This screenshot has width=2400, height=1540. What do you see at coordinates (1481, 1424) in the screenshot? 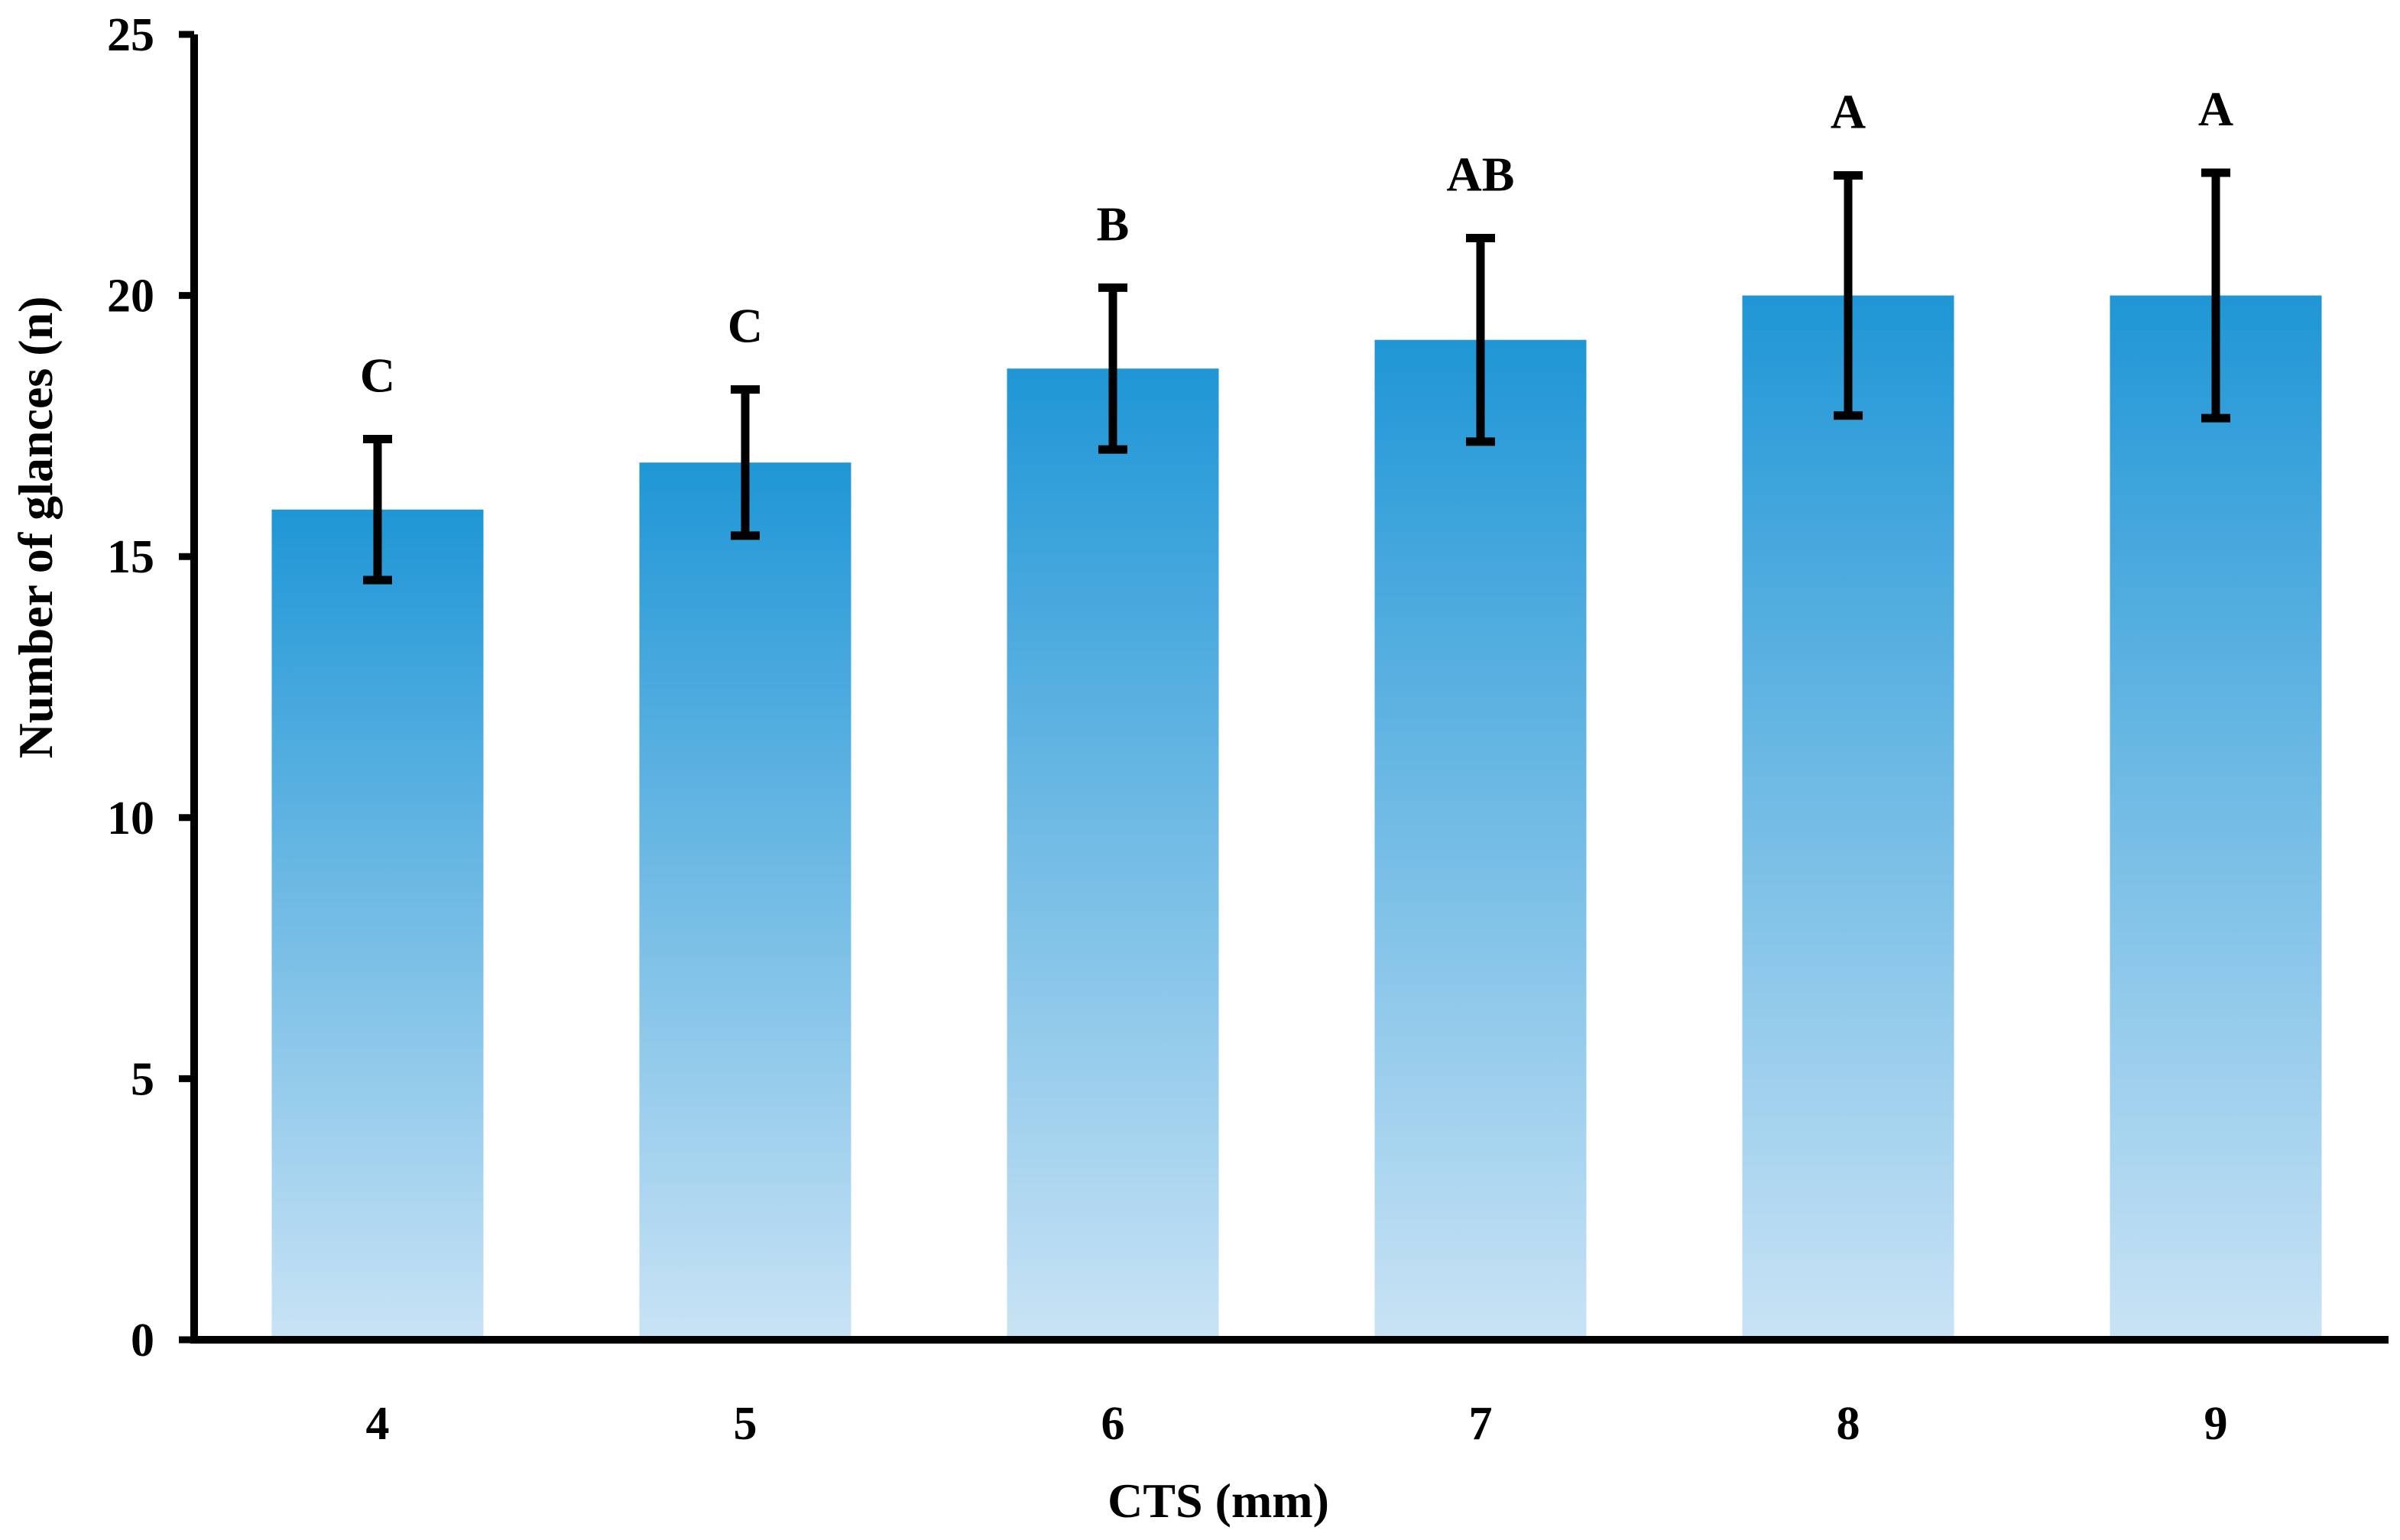
I see `x-tick-label: 7` at bounding box center [1481, 1424].